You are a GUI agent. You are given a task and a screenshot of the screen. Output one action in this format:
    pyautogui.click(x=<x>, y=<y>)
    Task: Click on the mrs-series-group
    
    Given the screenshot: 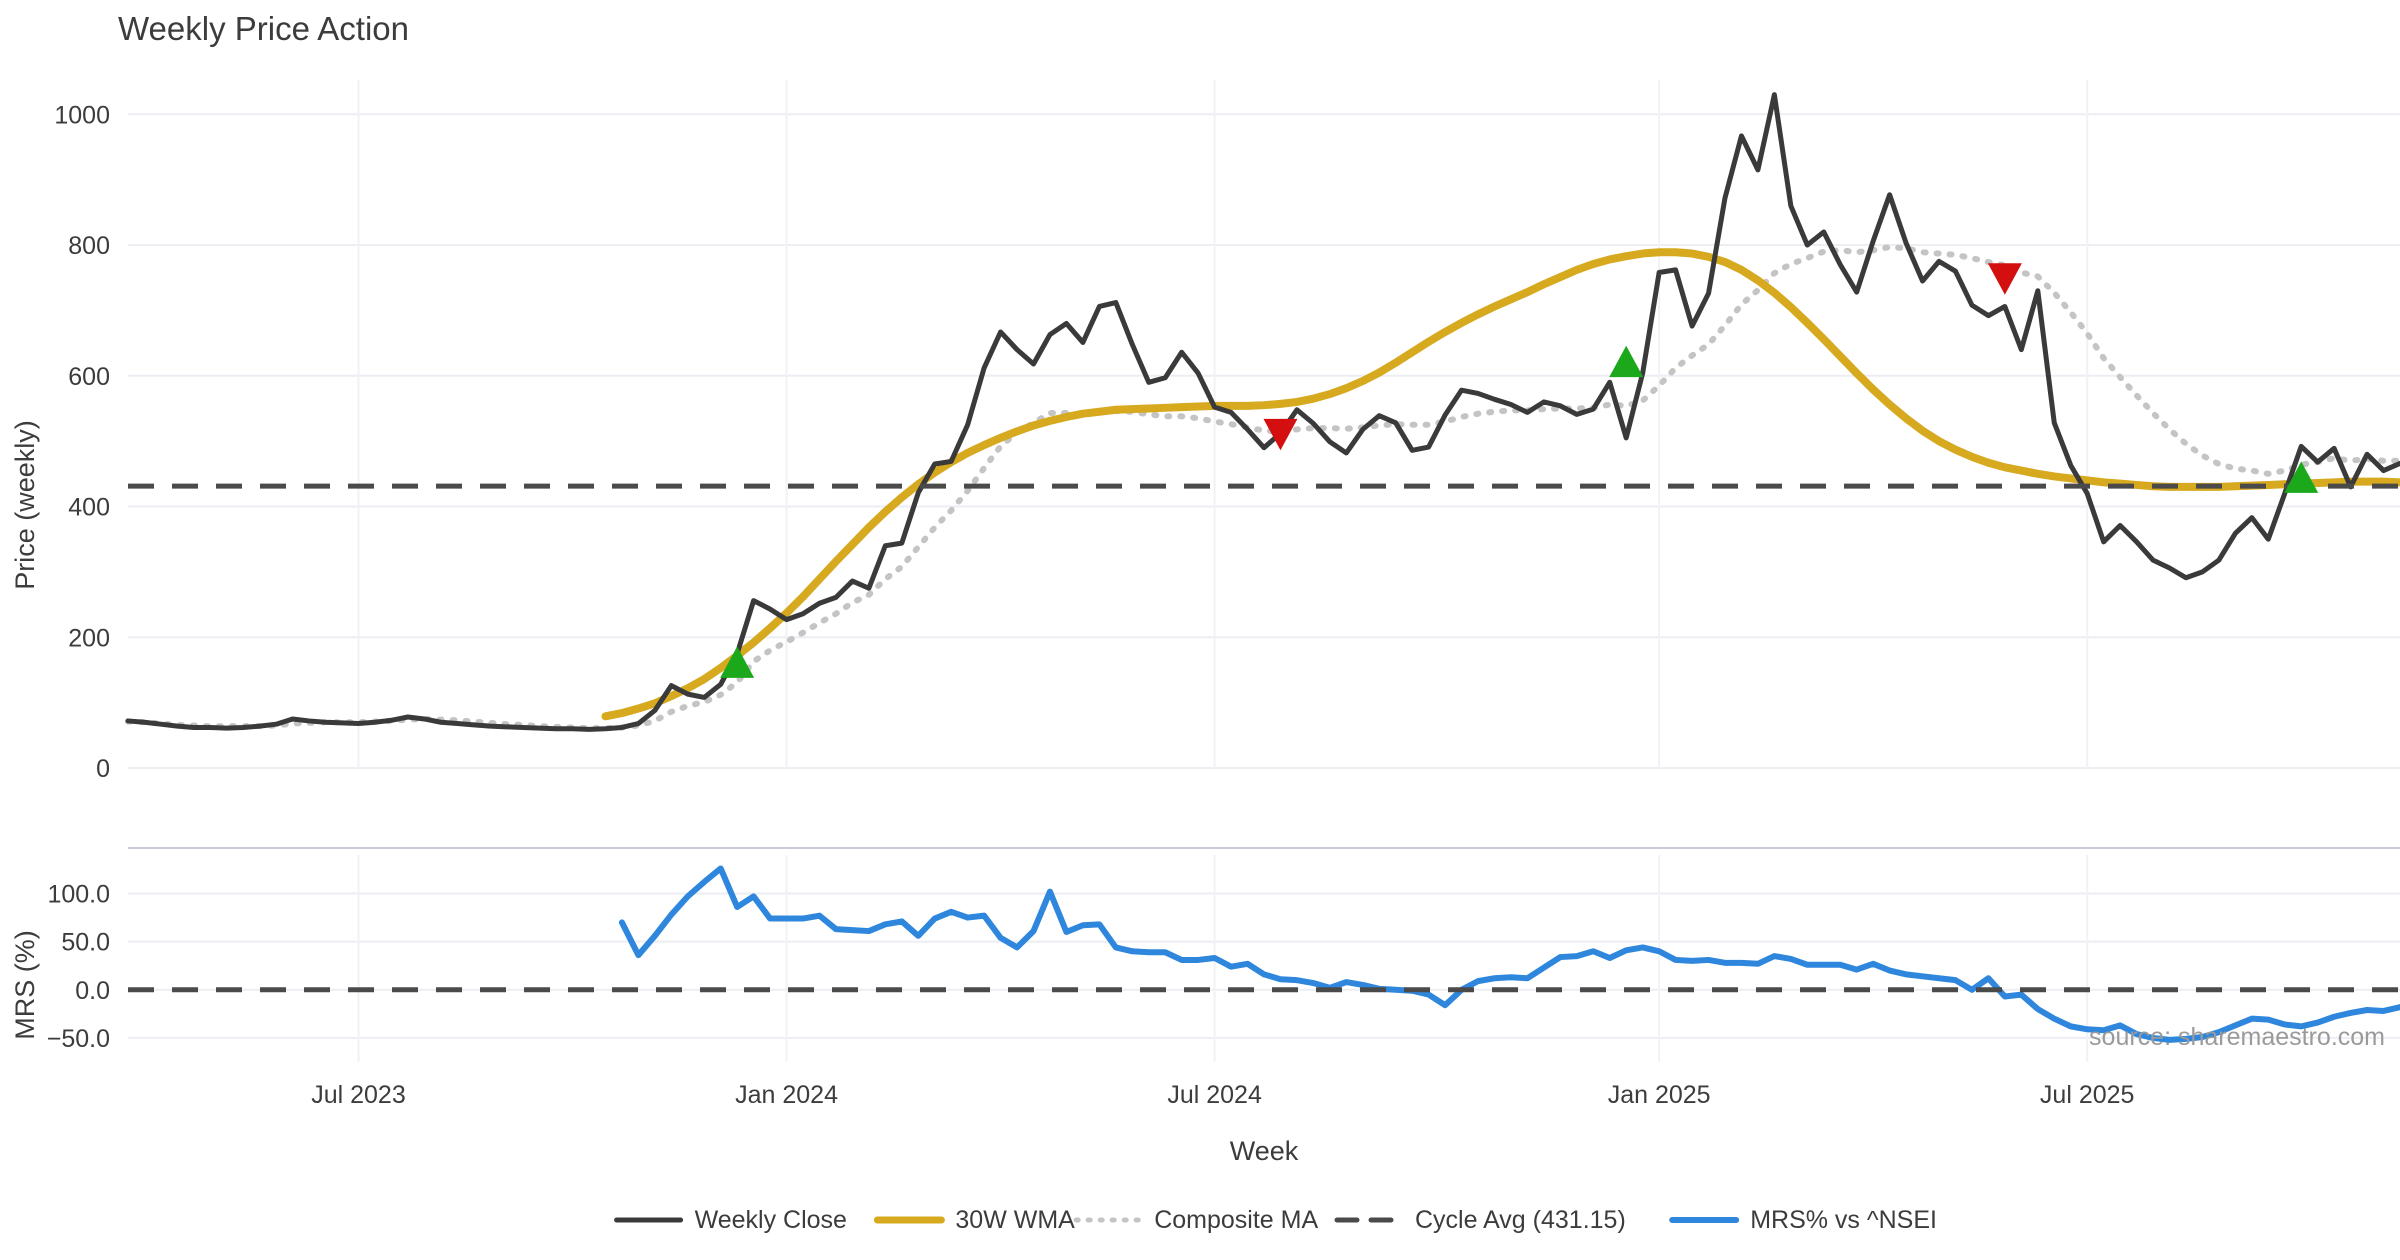 What is the action you would take?
    pyautogui.click(x=1509, y=954)
    